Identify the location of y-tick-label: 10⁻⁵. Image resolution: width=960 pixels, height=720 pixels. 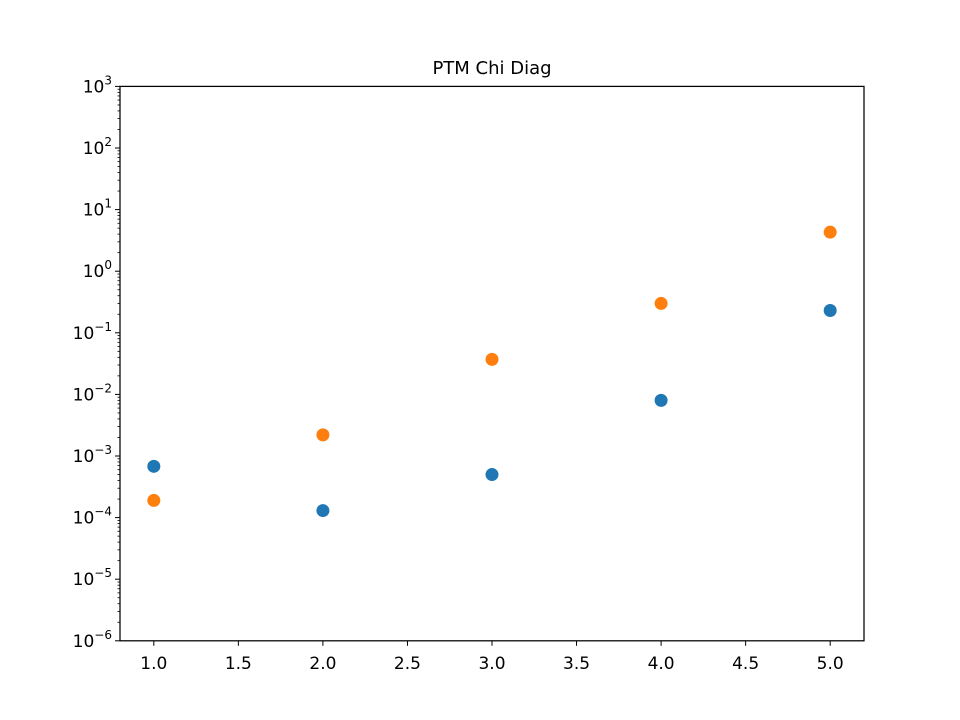
(92, 578).